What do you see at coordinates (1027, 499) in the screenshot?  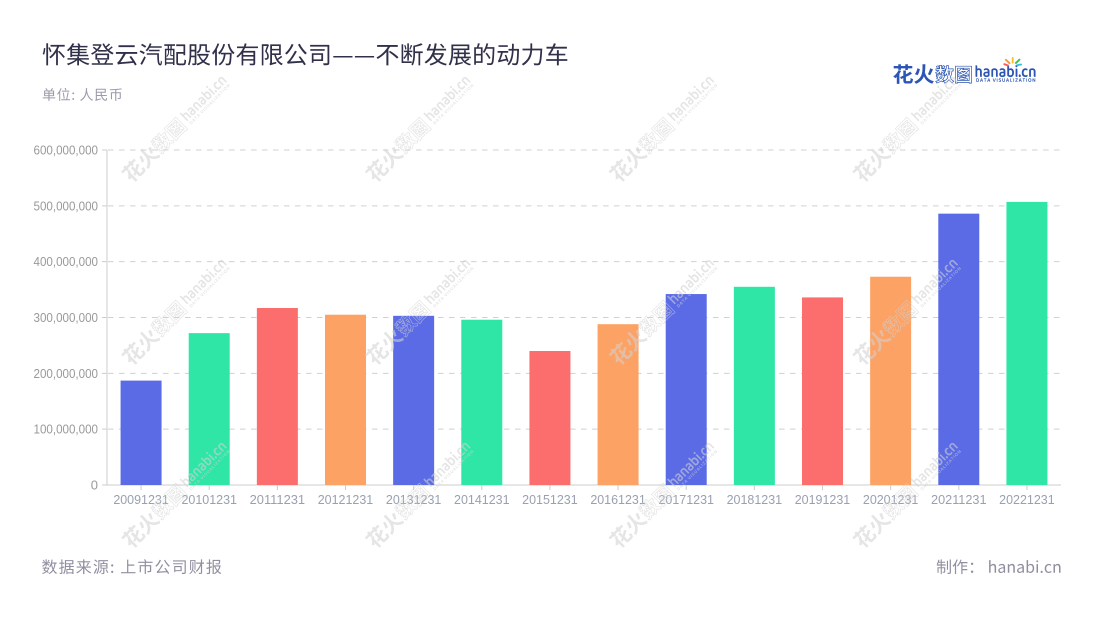 I see `svg-text: 20221231` at bounding box center [1027, 499].